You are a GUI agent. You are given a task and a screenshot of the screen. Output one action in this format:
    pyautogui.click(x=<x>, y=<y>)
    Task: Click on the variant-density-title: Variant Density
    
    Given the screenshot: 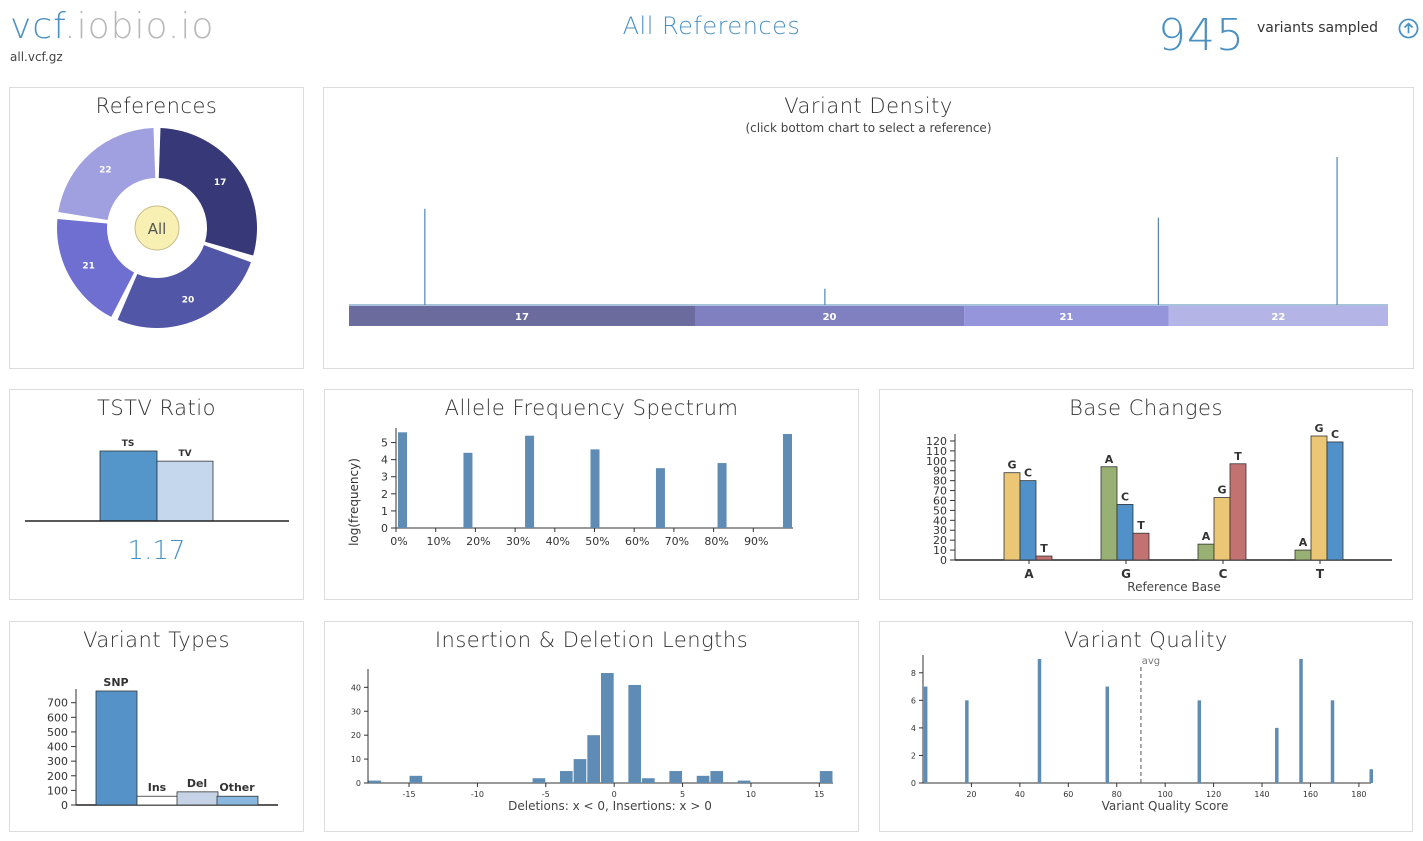 What is the action you would take?
    pyautogui.click(x=868, y=106)
    